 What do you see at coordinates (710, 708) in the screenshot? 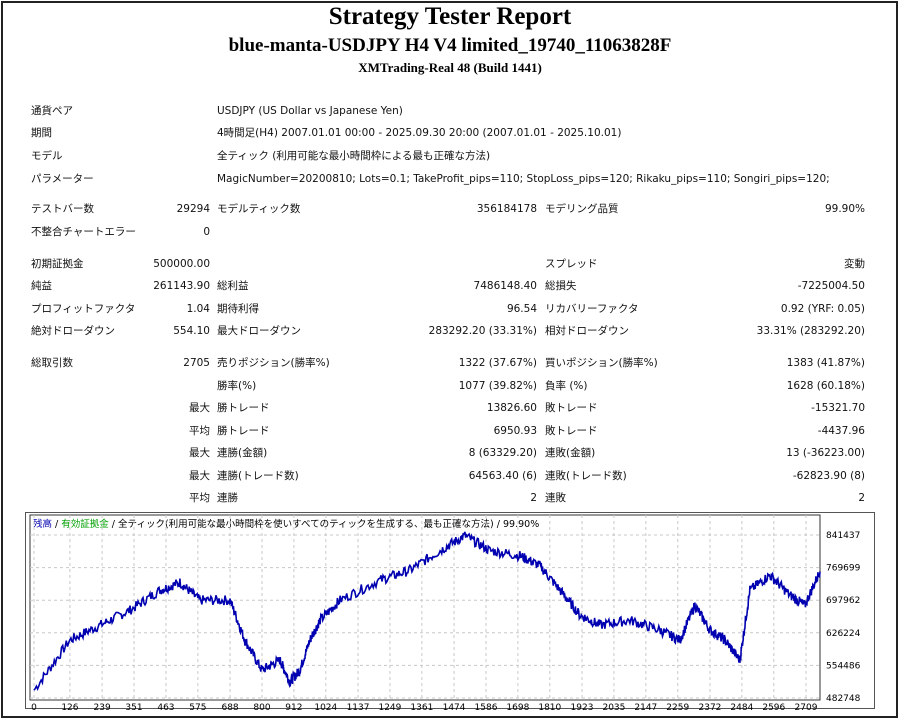
I see `x-tick-label: 2372` at bounding box center [710, 708].